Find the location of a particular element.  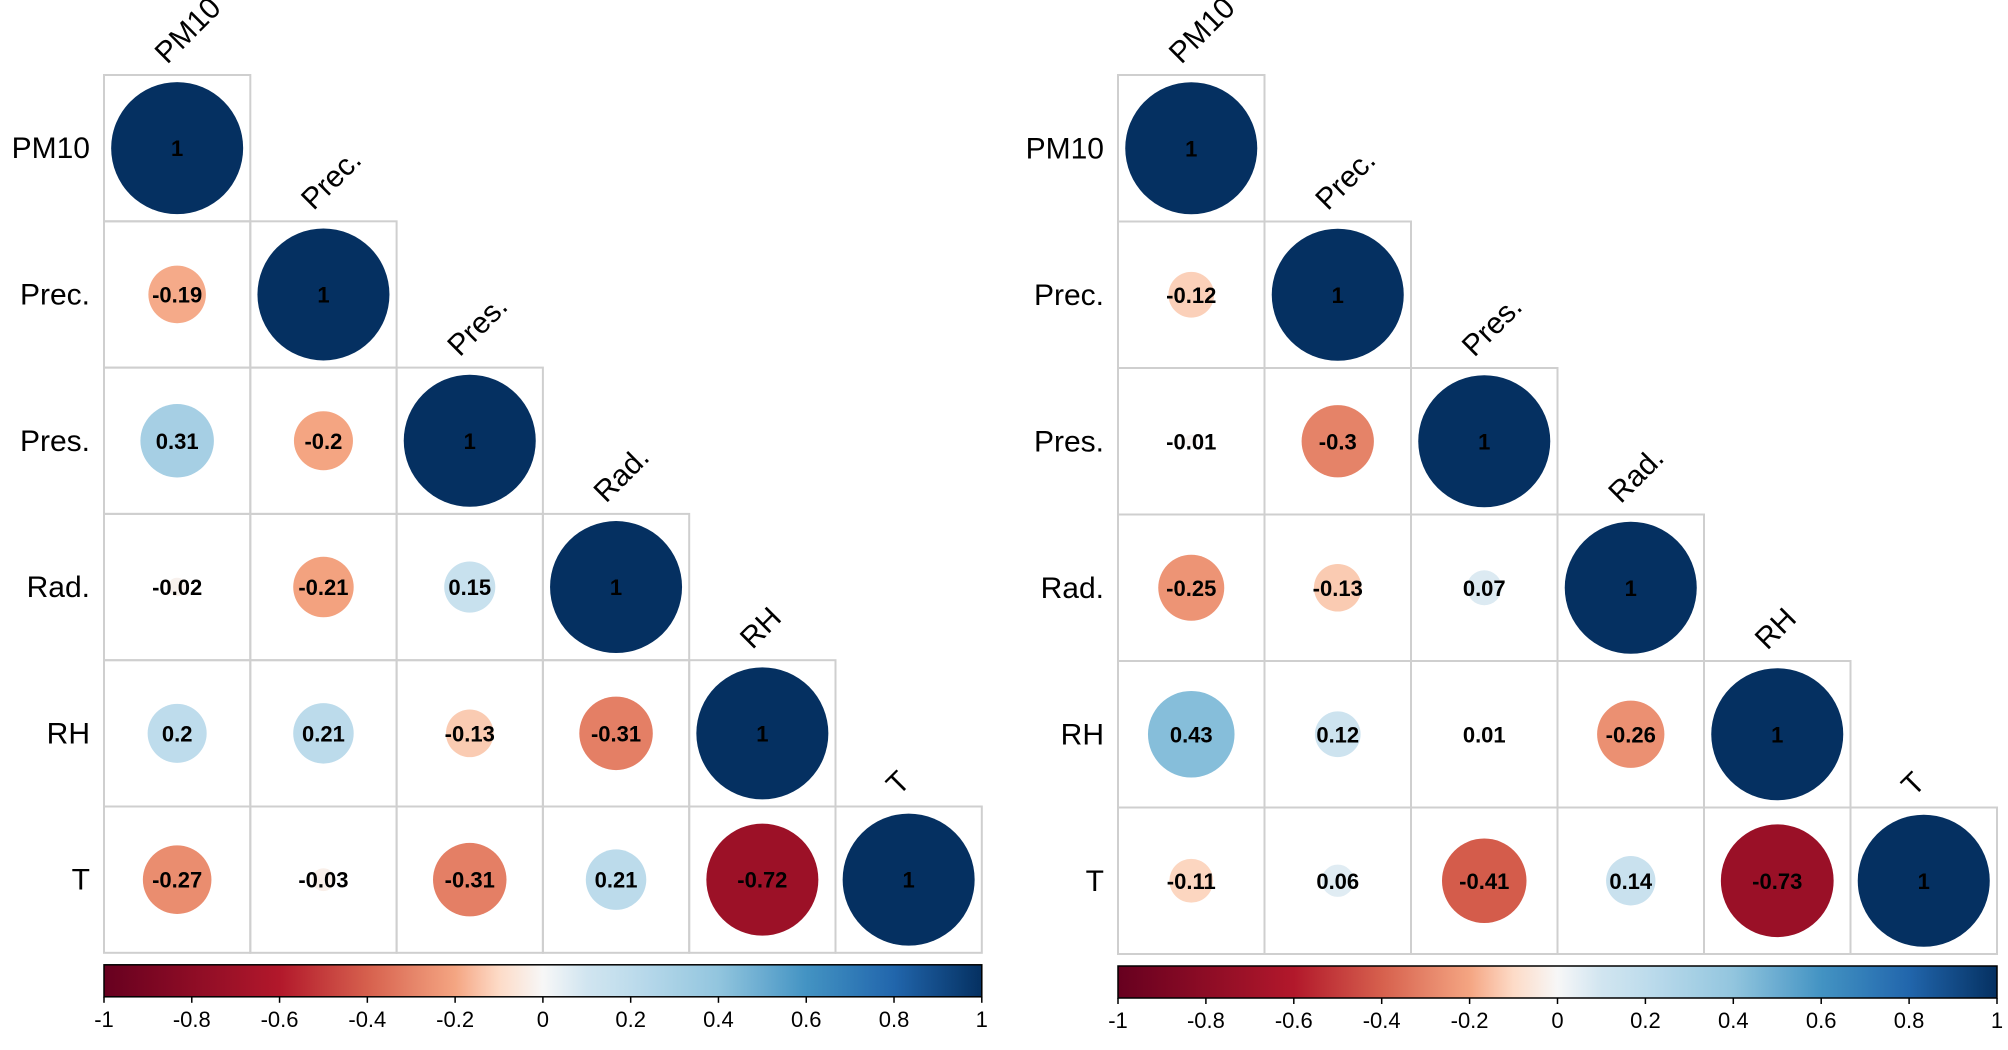

corr-value: 0.07 is located at coordinates (1484, 588).